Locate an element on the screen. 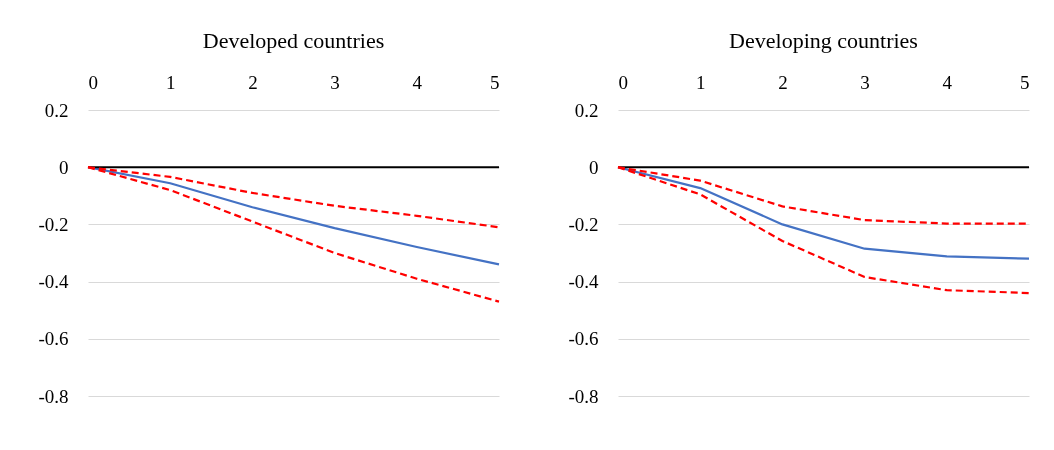  chart-title: Developed countries is located at coordinates (293, 40).